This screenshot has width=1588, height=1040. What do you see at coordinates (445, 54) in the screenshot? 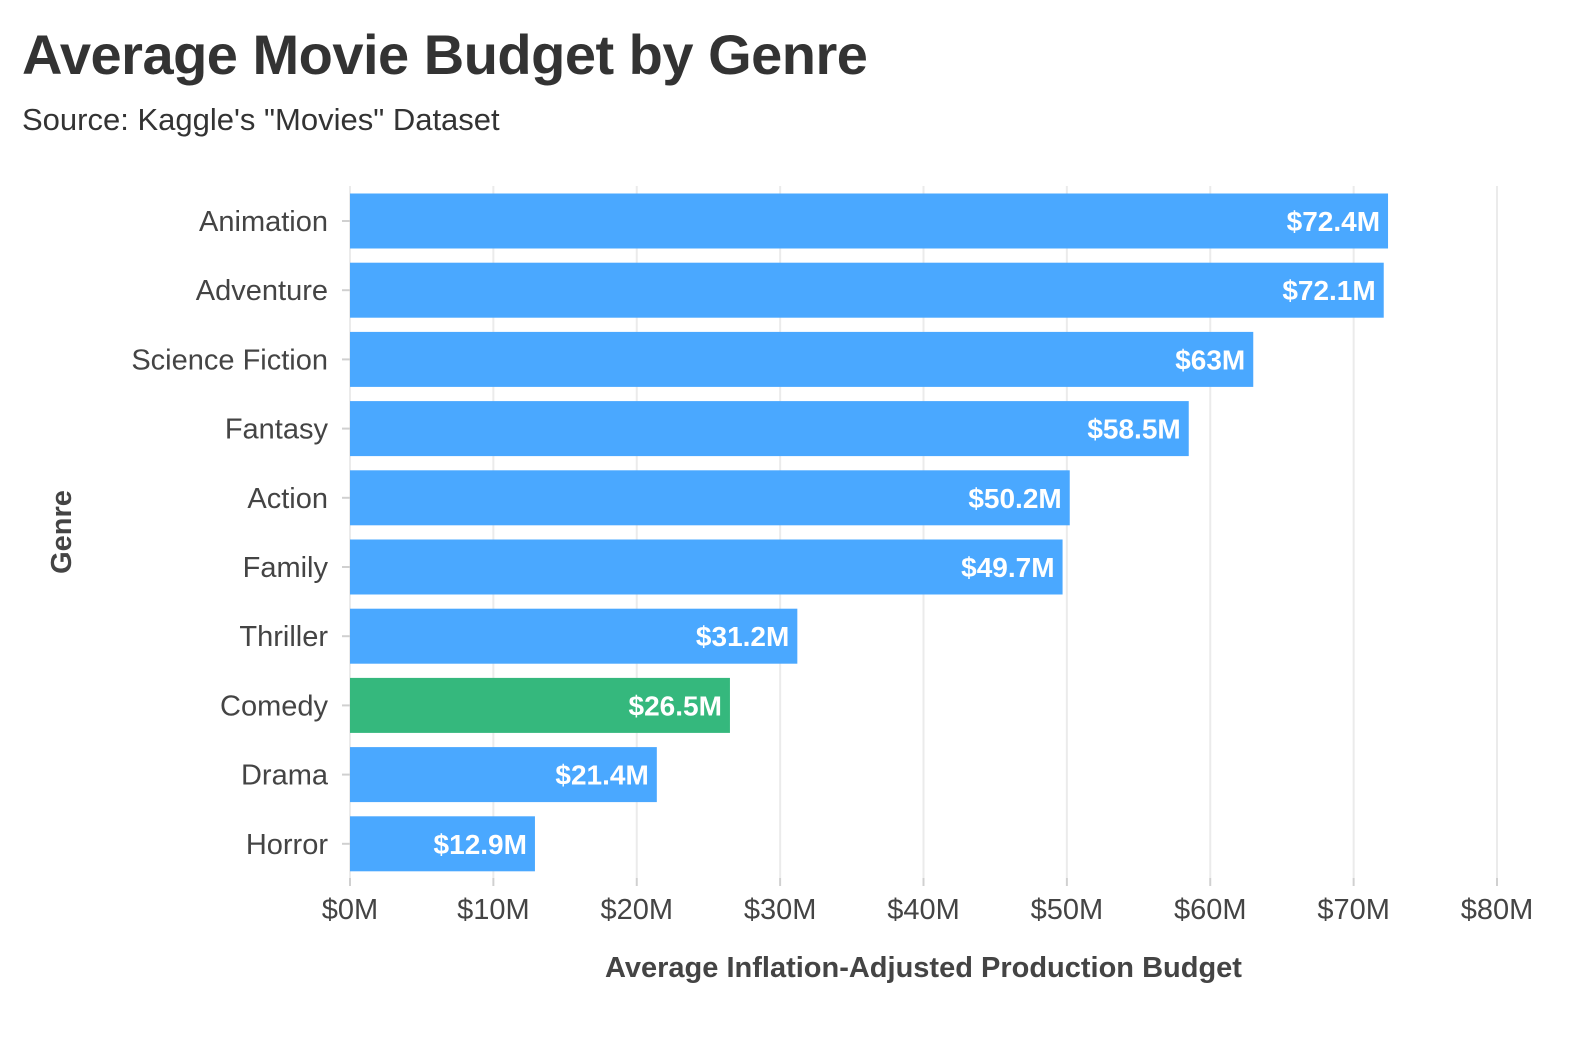
I see `chart-title: Average Movie Budget by Genre` at bounding box center [445, 54].